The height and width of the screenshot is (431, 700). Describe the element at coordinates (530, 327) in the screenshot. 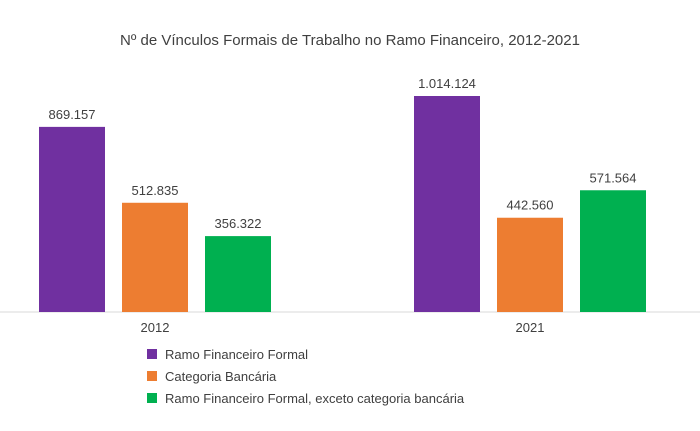

I see `x-tick-label-2021: 2021` at that location.